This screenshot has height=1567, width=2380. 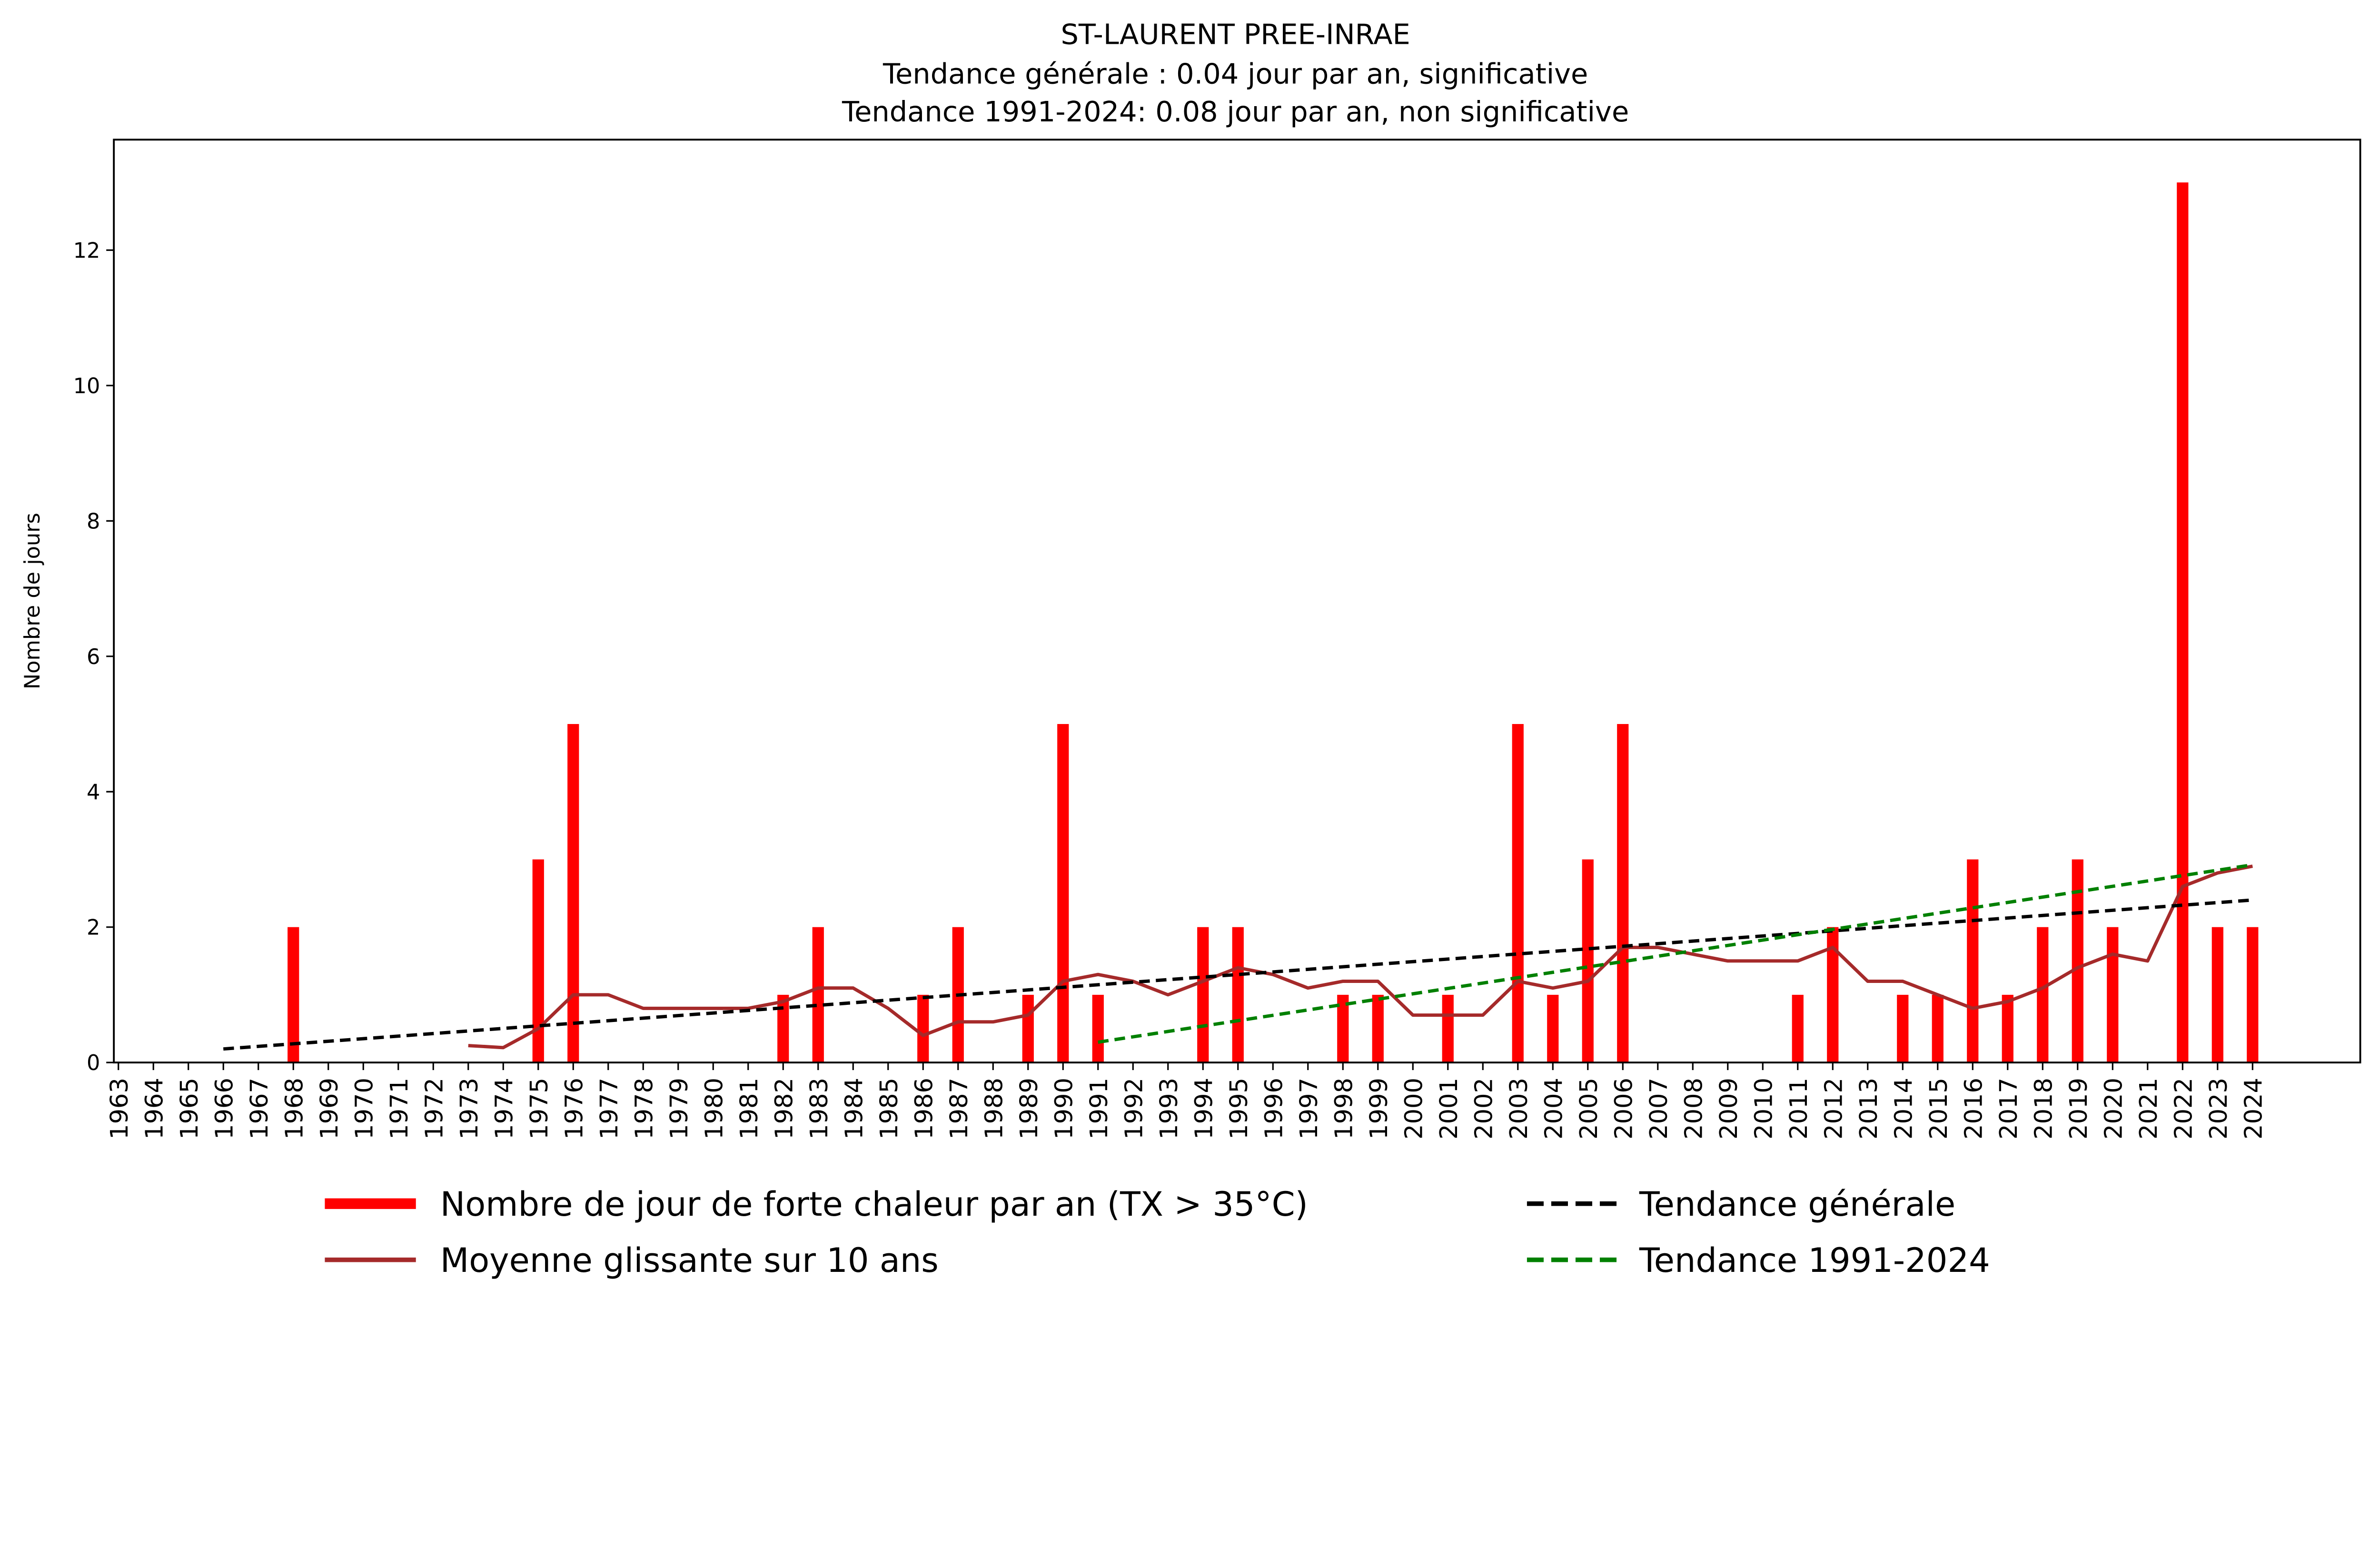 I want to click on x-tick-label-1977: 1977, so click(x=609, y=1109).